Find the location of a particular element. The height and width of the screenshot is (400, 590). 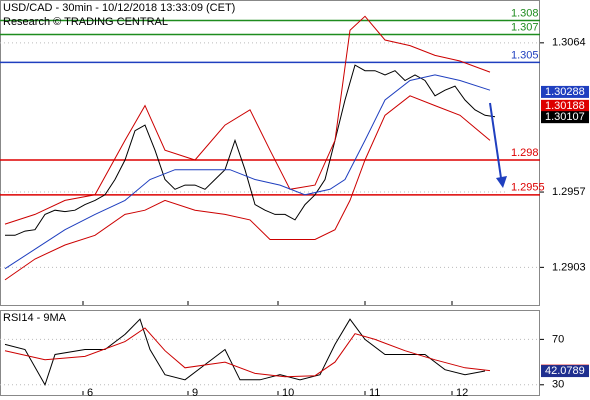

rsi-title: RSI14 - 9MA is located at coordinates (35, 318).